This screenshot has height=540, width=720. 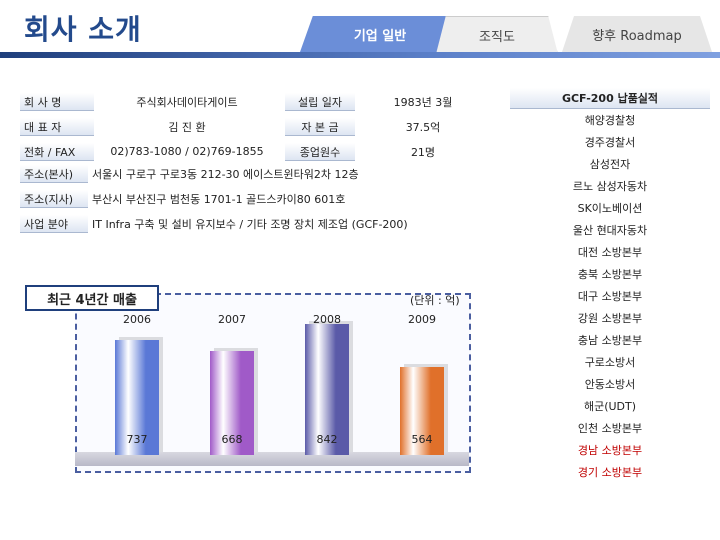 I want to click on client-item: 인천 소방본부, so click(x=610, y=428).